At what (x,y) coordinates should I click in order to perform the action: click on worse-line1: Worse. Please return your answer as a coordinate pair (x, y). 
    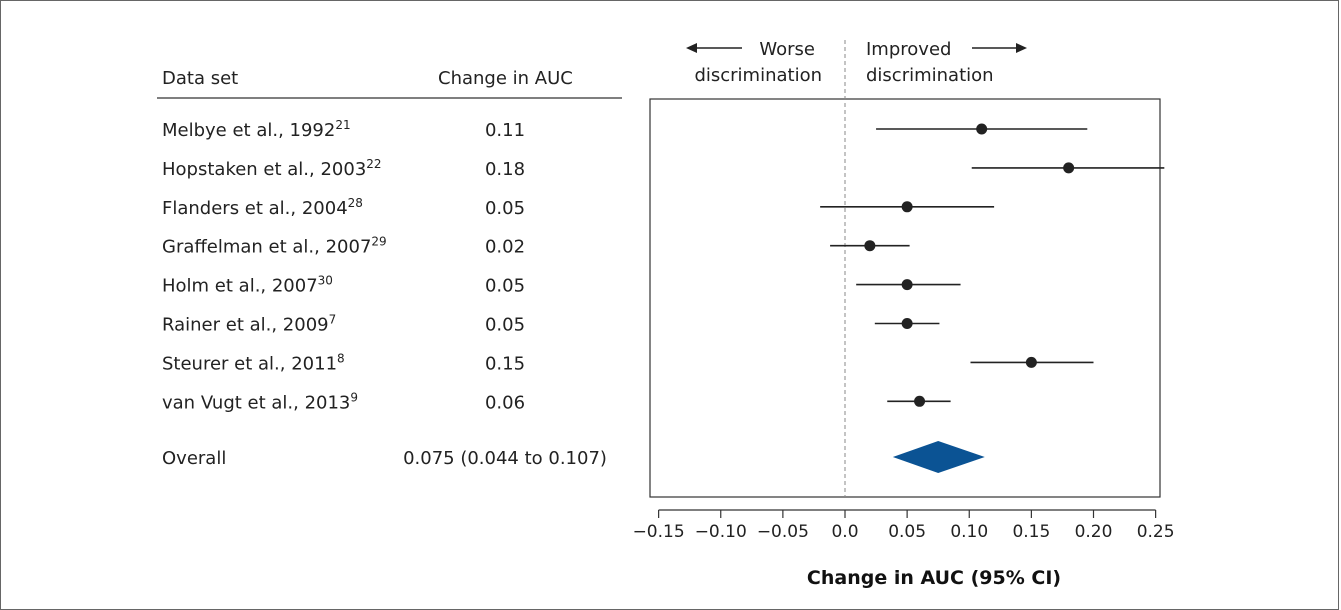
    Looking at the image, I should click on (787, 49).